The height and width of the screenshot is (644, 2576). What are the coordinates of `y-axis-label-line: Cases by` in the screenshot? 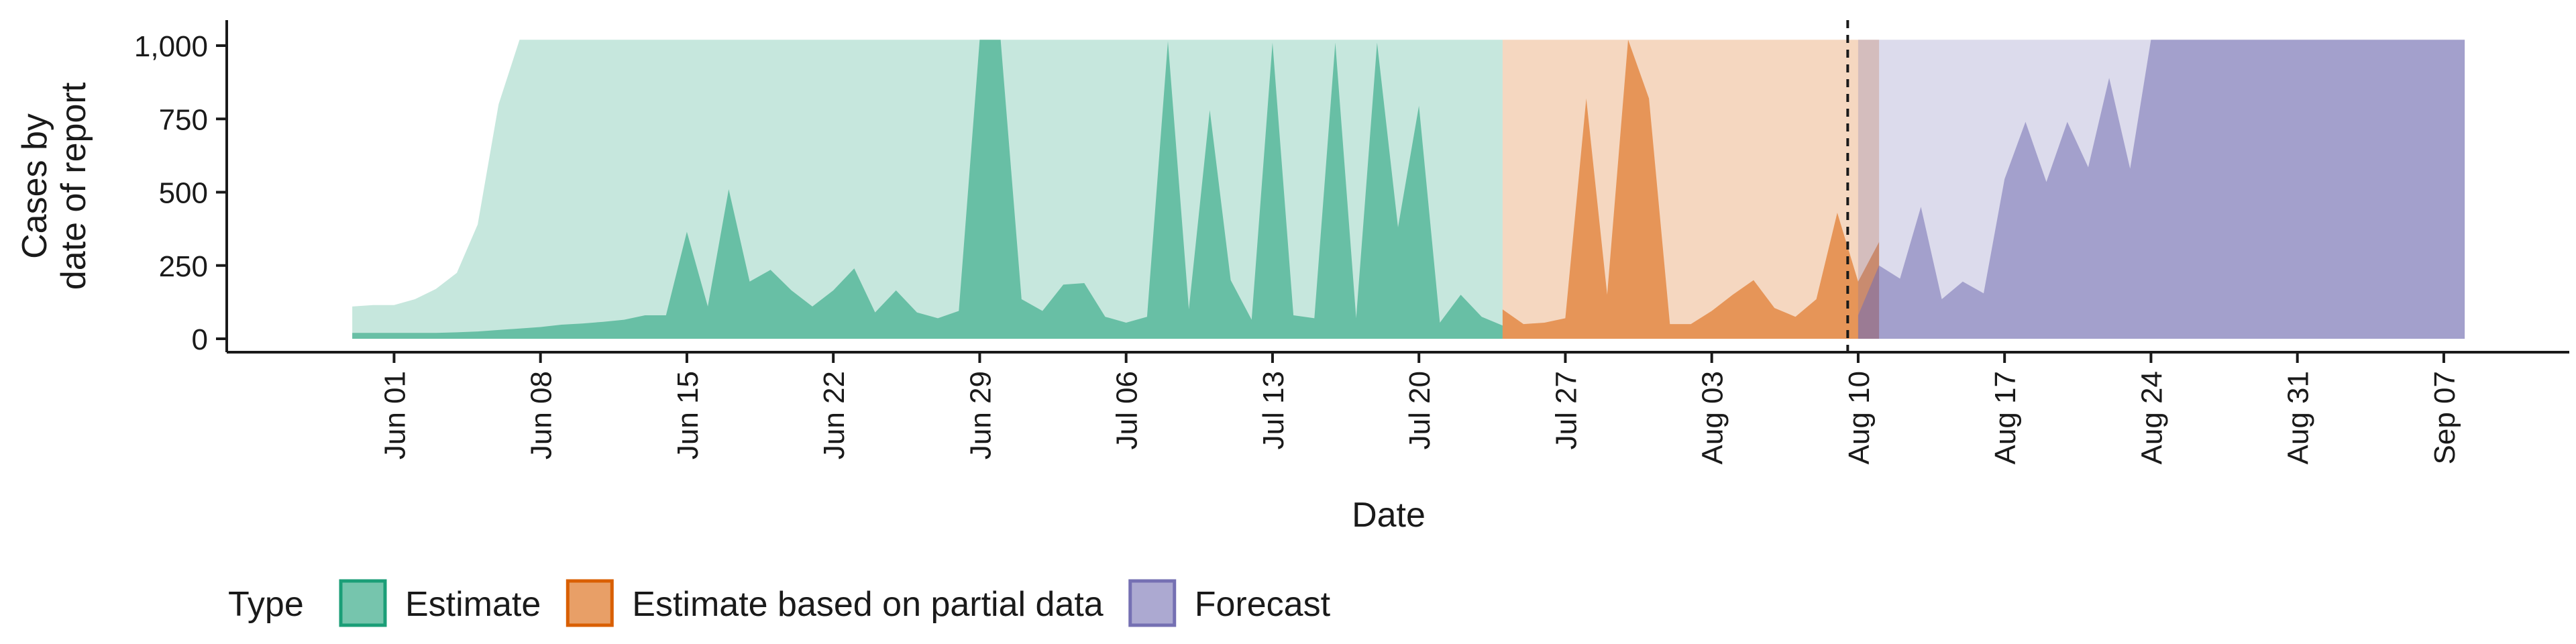 It's located at (34, 186).